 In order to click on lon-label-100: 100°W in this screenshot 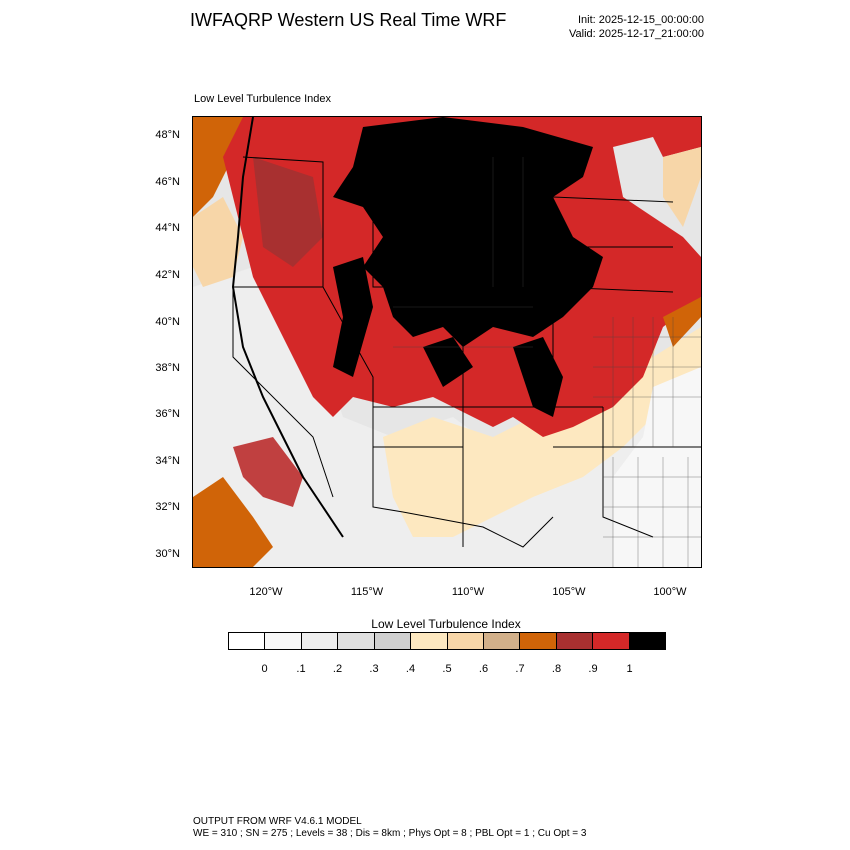, I will do `click(670, 592)`.